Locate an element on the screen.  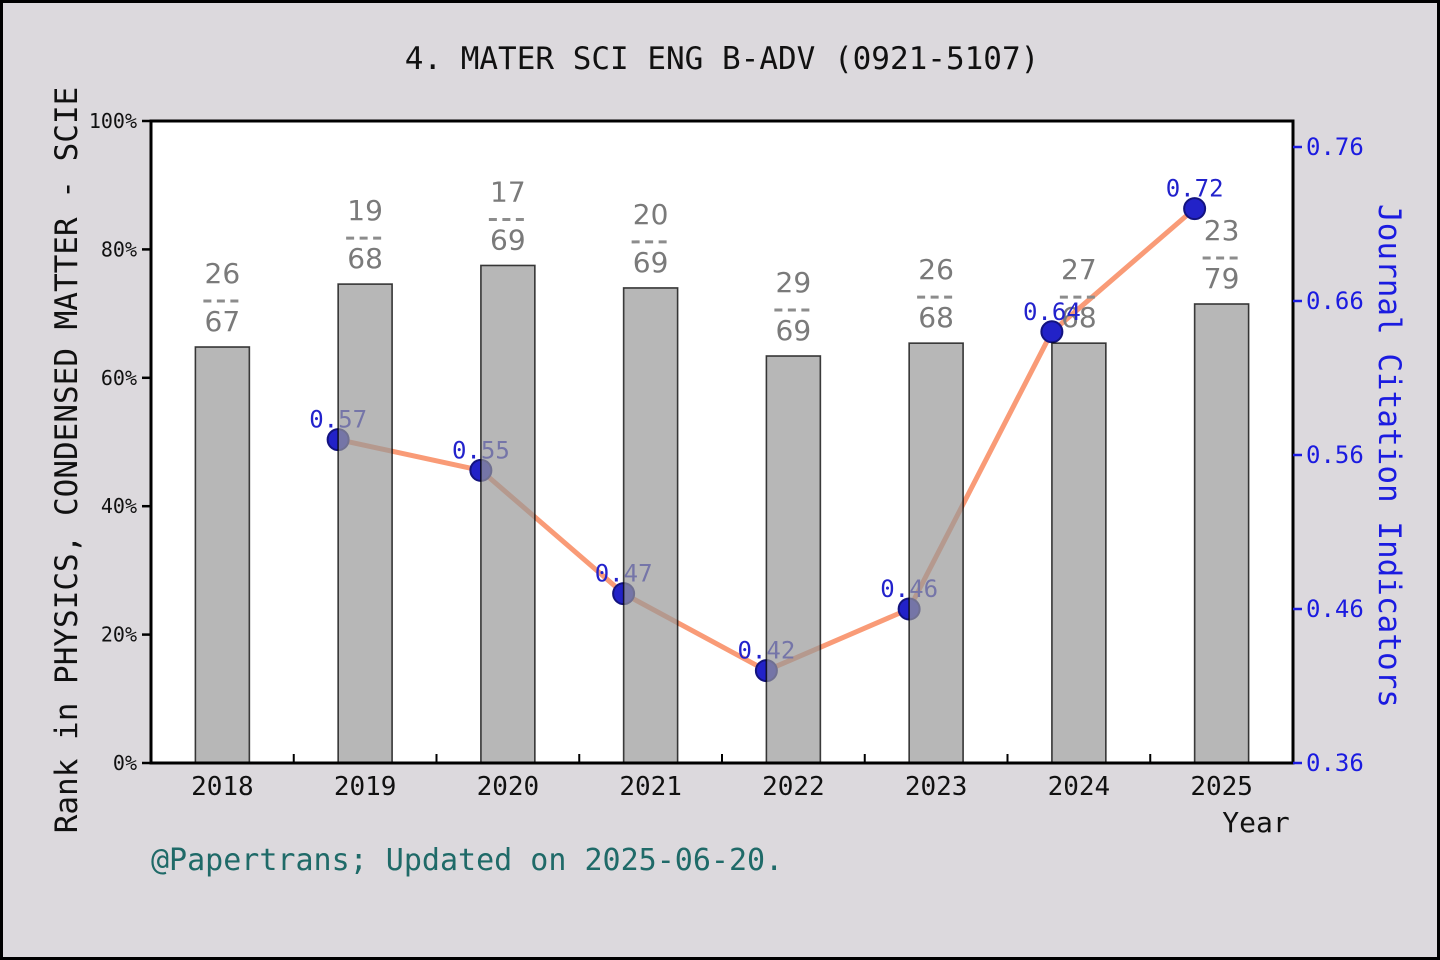
footer-attribution: @Papertrans; Updated on 2025-06-20. is located at coordinates (467, 860).